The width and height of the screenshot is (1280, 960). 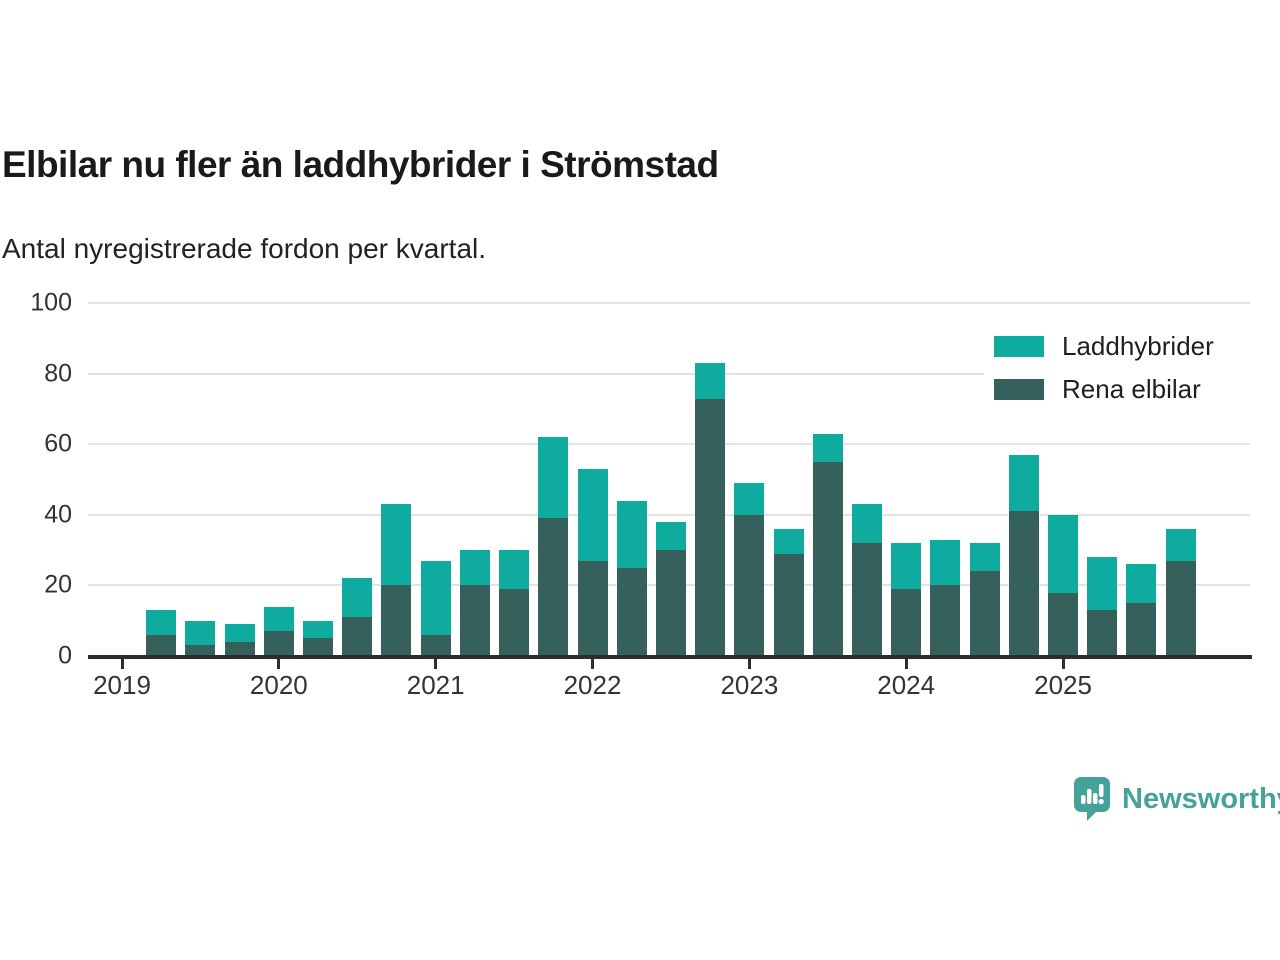 What do you see at coordinates (670, 536) in the screenshot?
I see `bar-laddhybrider-2022-Q3` at bounding box center [670, 536].